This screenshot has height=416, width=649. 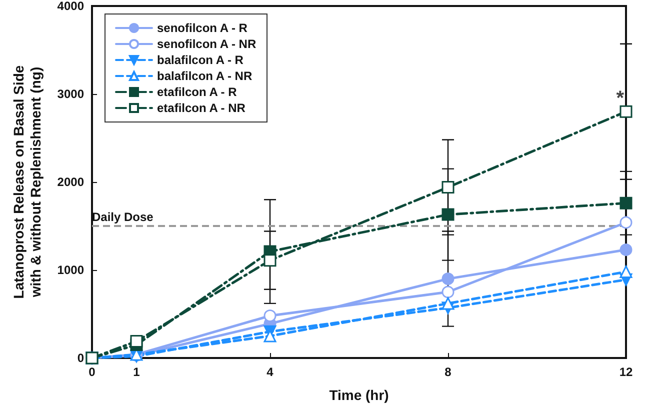 I want to click on y-axis-title: Latanoprost Release on Basal Side with & without Replenishment (ng), so click(x=27, y=182).